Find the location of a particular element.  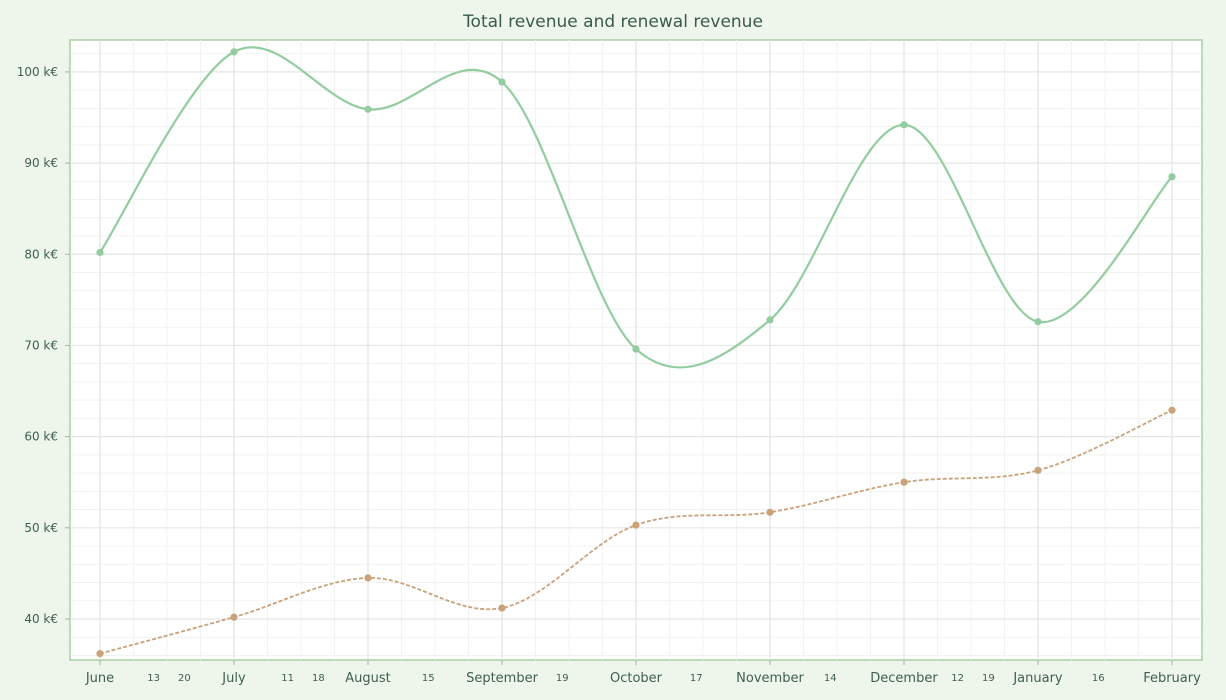

x-minor-tick-label: 13 is located at coordinates (153, 678).